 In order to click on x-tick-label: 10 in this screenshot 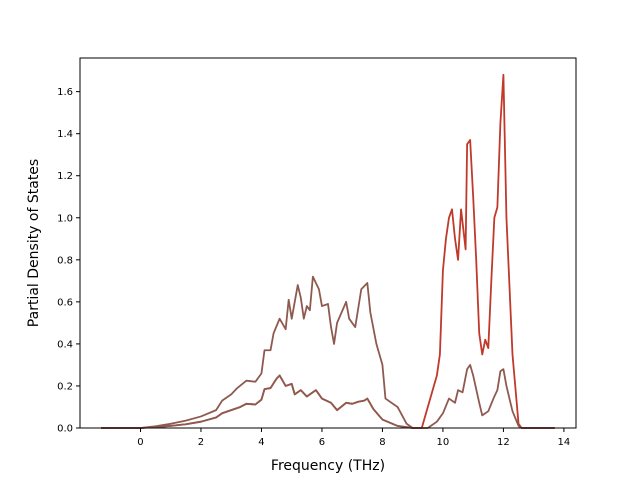, I will do `click(443, 442)`.